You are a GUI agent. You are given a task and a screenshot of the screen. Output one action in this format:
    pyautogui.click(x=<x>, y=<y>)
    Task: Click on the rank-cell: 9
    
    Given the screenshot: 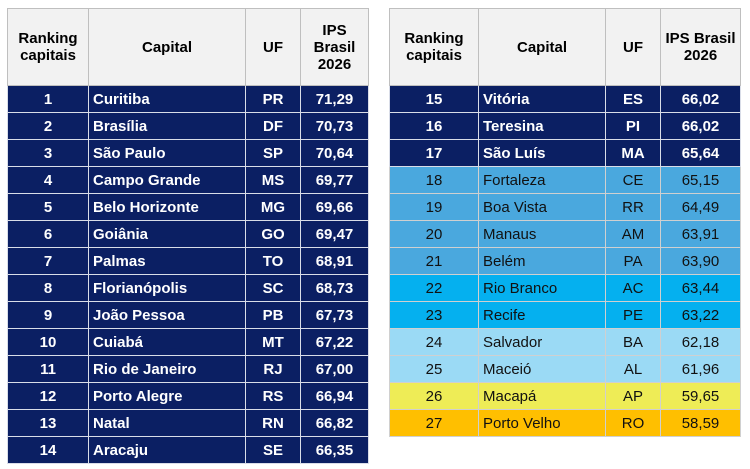 What is the action you would take?
    pyautogui.click(x=48, y=315)
    